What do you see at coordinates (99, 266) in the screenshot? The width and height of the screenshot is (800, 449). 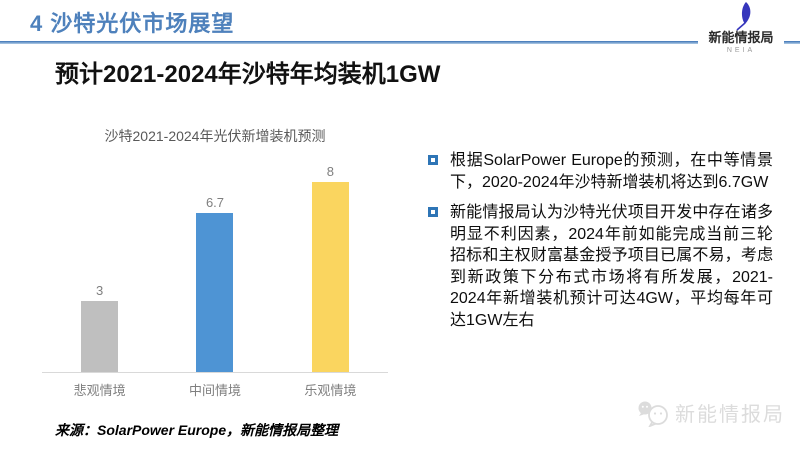 I see `chart-bar-slot: 3` at bounding box center [99, 266].